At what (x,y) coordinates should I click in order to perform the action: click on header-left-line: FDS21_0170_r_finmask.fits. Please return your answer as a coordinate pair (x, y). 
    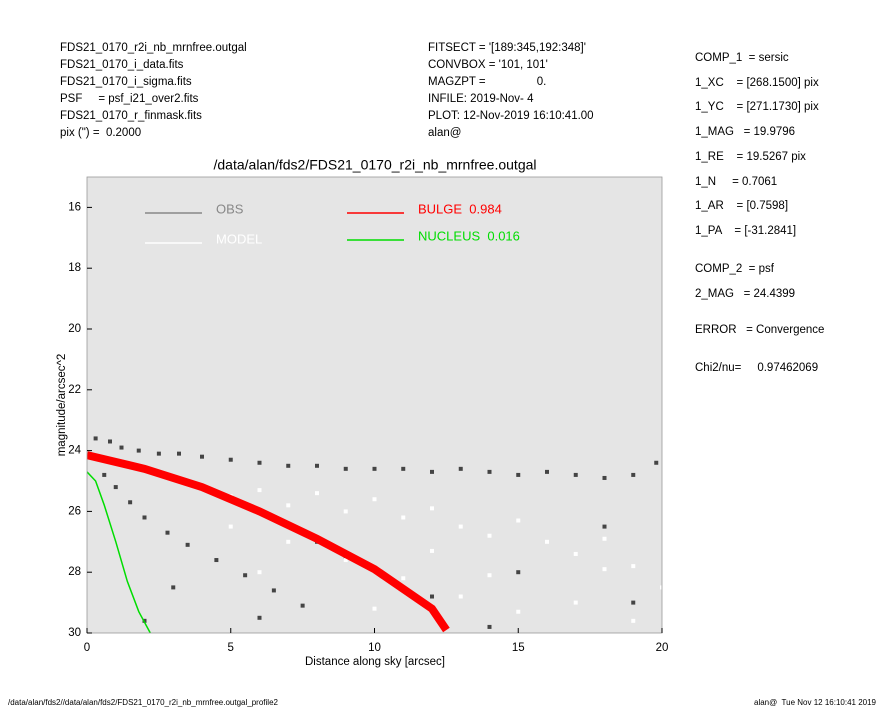
    Looking at the image, I should click on (131, 116).